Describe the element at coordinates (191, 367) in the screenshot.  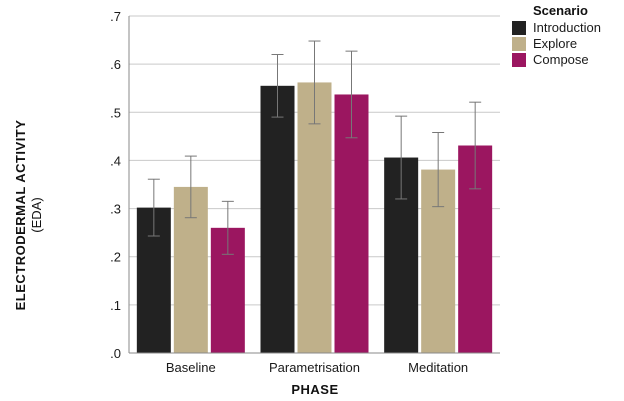
I see `x-category-label: Baseline` at that location.